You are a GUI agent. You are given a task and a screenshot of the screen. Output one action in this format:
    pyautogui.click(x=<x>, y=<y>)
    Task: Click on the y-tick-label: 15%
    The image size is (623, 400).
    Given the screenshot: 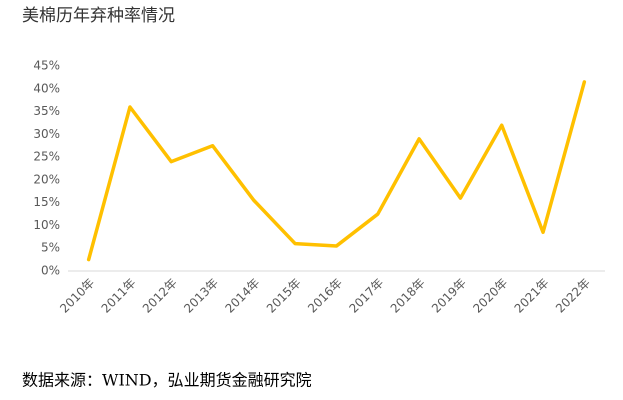 What is the action you would take?
    pyautogui.click(x=46, y=202)
    